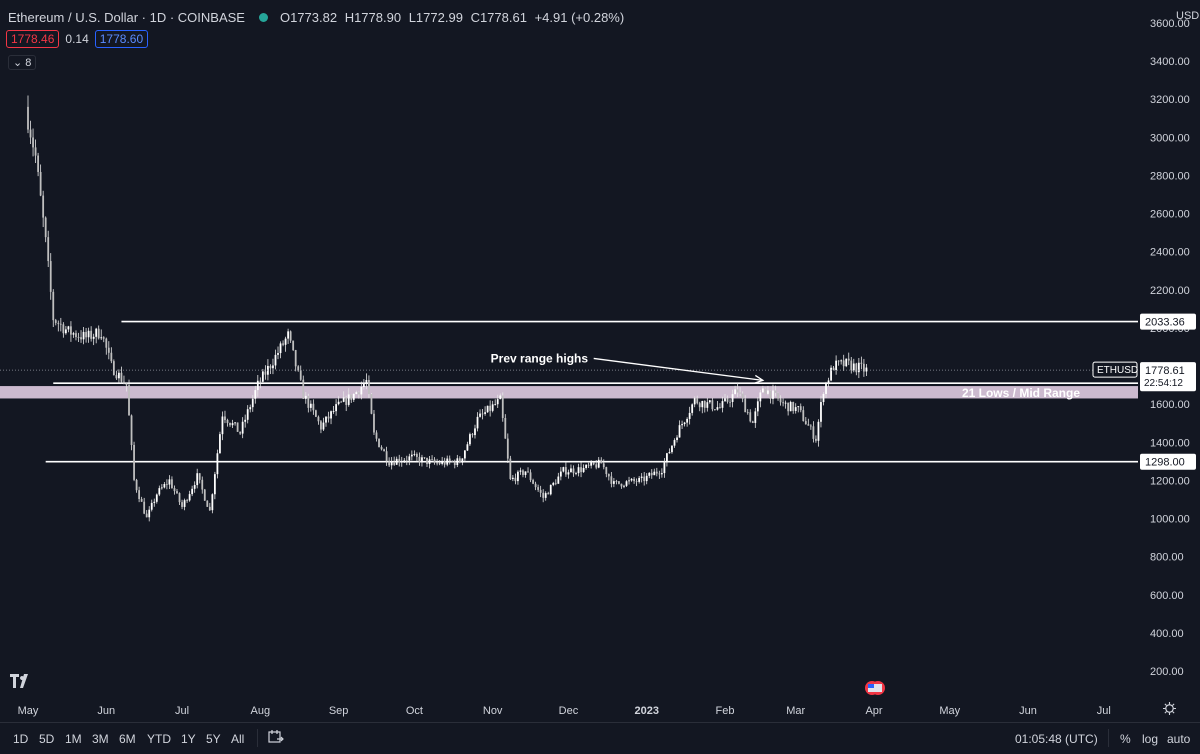 Image resolution: width=1200 pixels, height=754 pixels. What do you see at coordinates (127, 739) in the screenshot?
I see `range-6m-button: 6M` at bounding box center [127, 739].